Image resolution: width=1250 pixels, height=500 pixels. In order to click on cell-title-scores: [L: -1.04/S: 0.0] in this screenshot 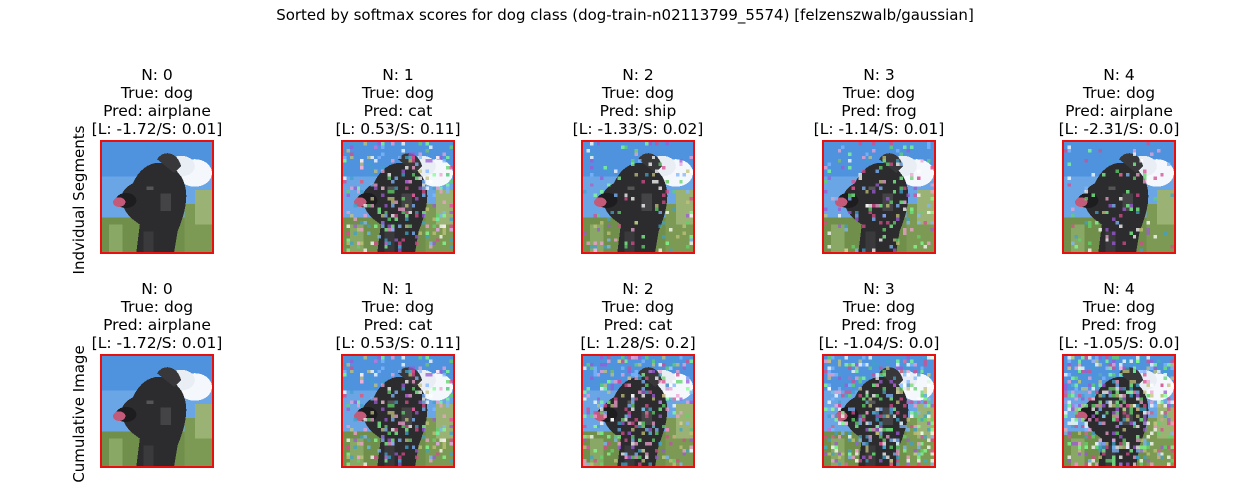, I will do `click(879, 343)`.